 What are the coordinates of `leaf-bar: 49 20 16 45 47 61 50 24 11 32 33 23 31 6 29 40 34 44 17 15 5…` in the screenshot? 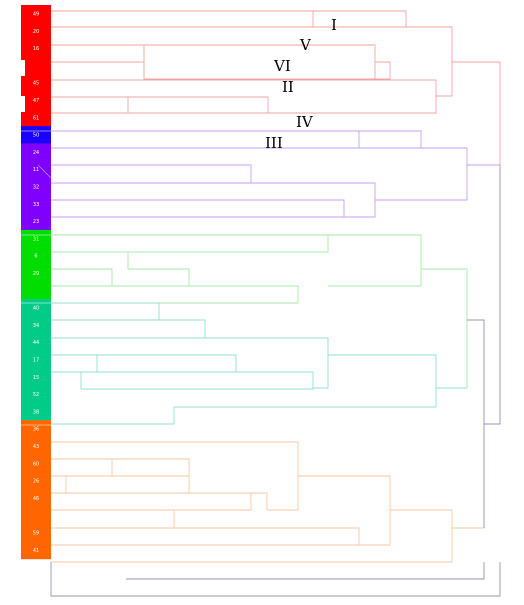 It's located at (34, 282).